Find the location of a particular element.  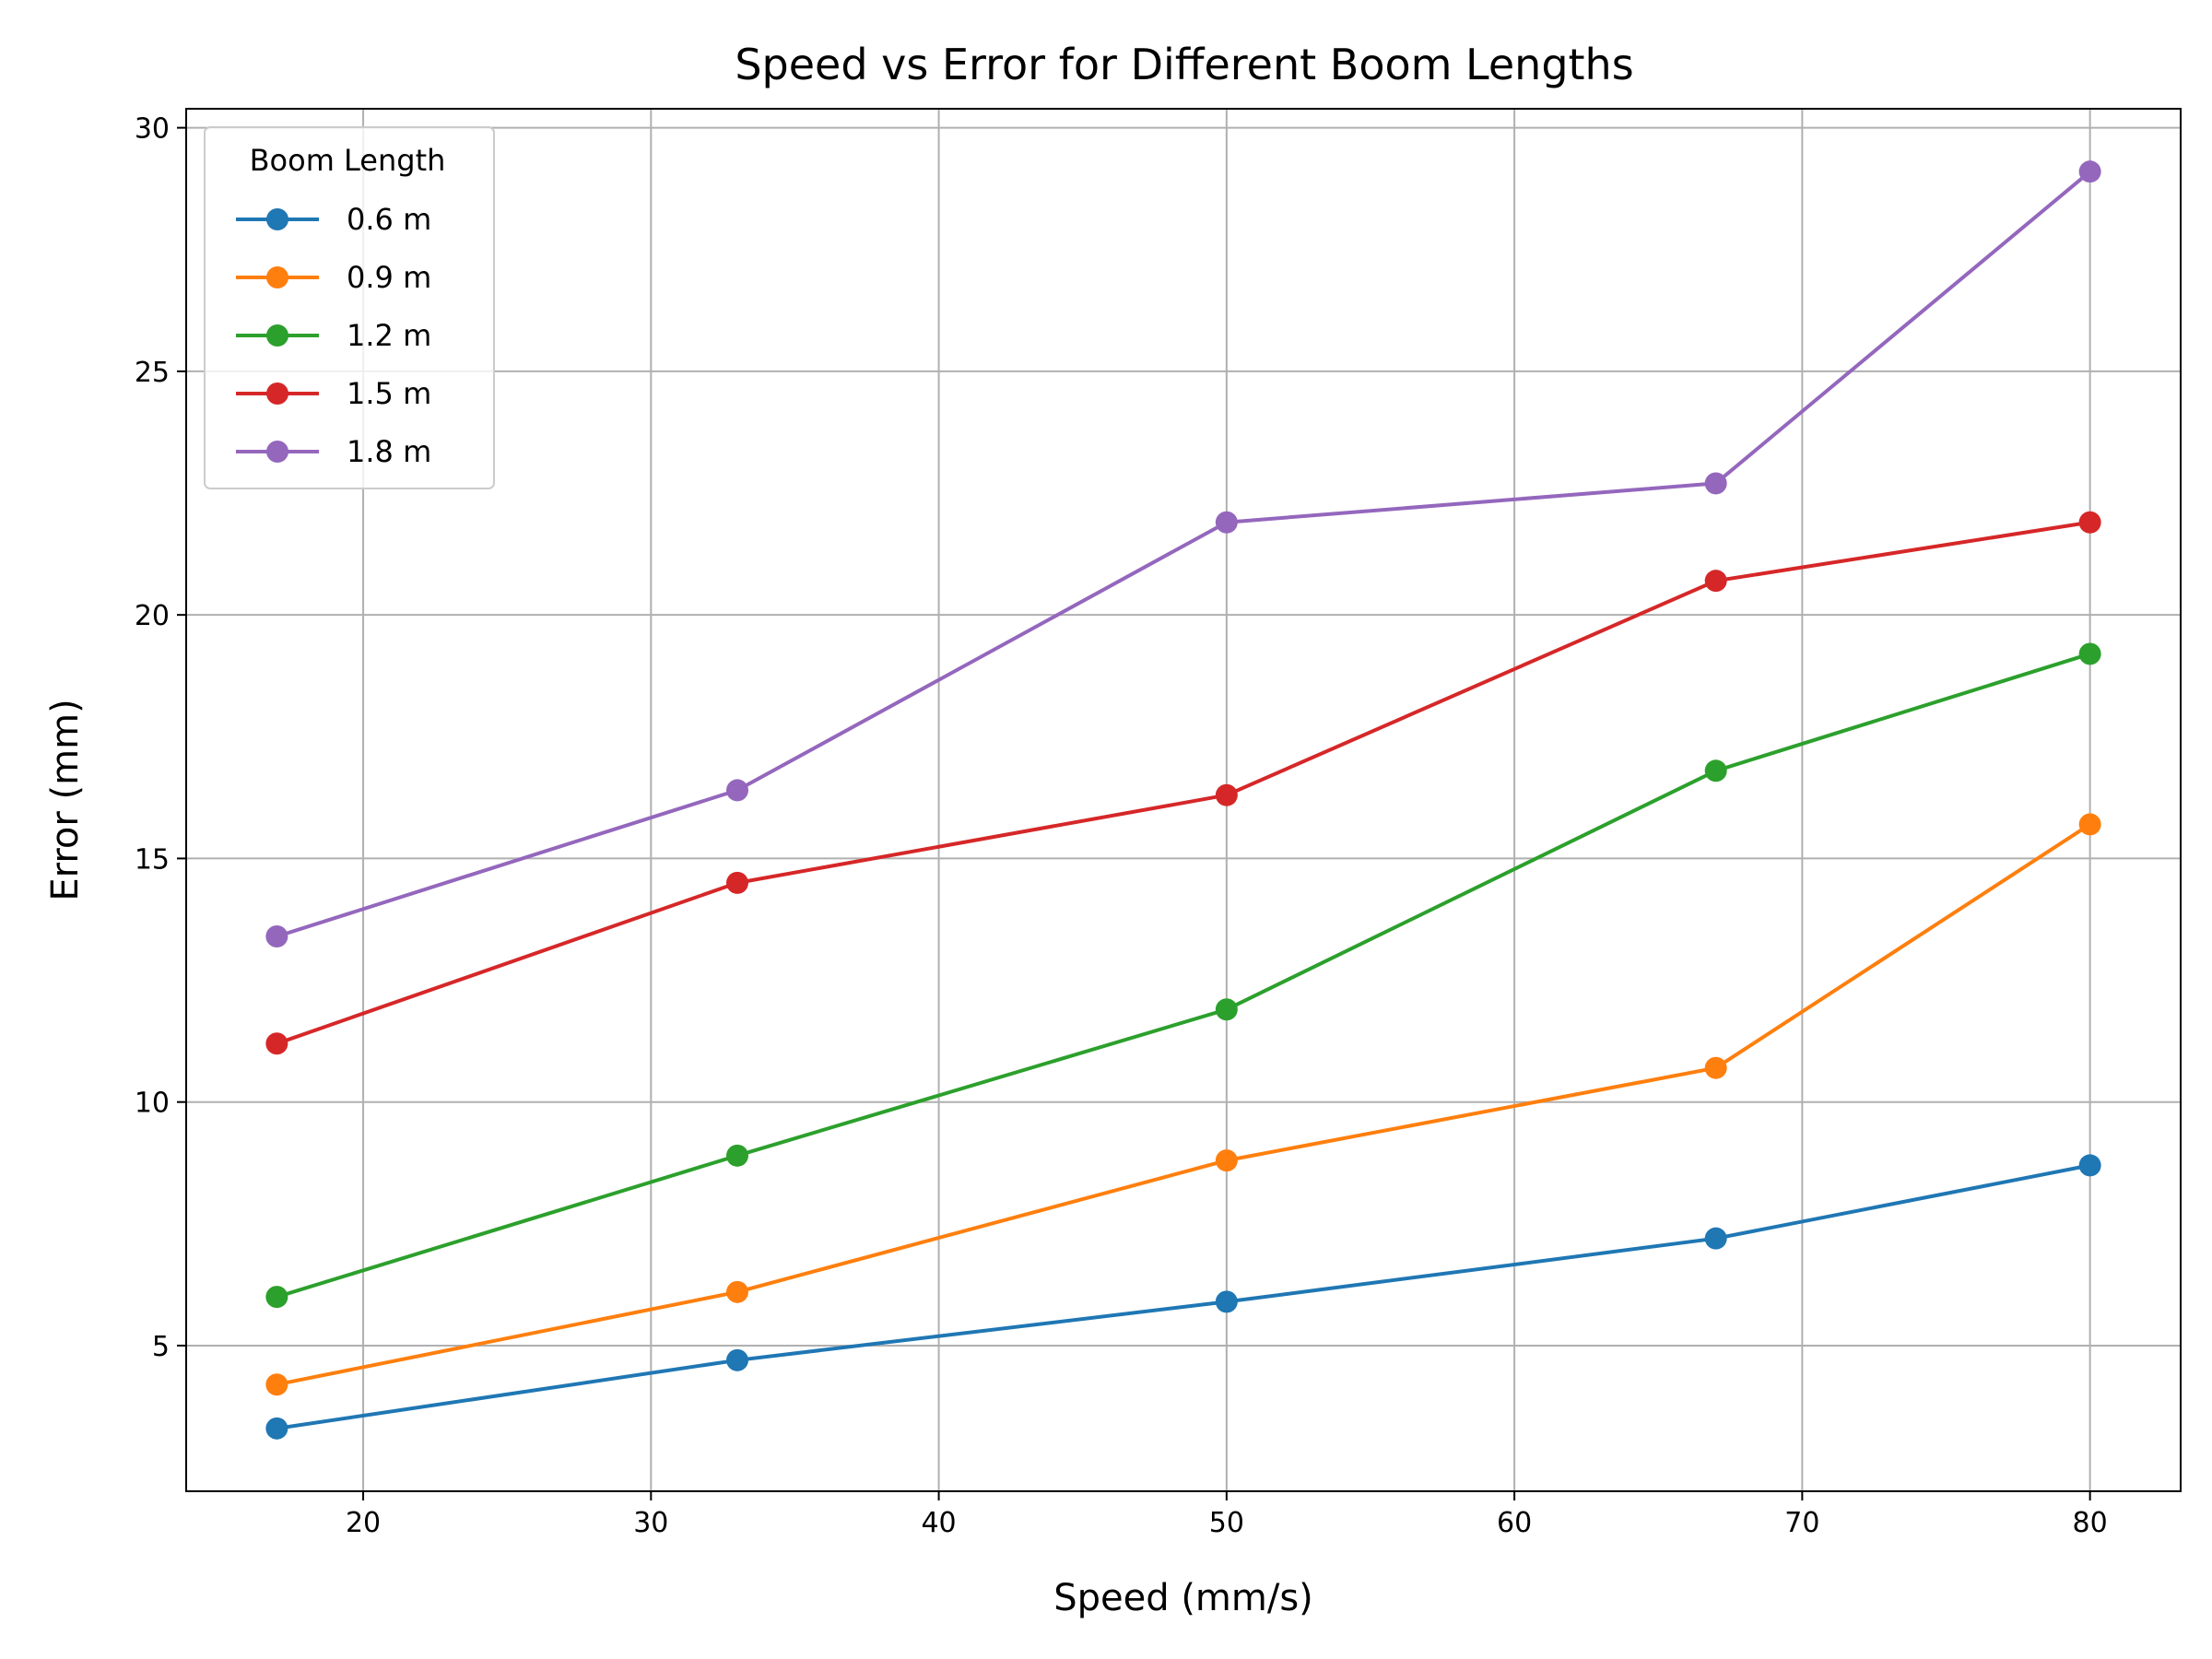

legend-label: 1.5 m is located at coordinates (389, 393).